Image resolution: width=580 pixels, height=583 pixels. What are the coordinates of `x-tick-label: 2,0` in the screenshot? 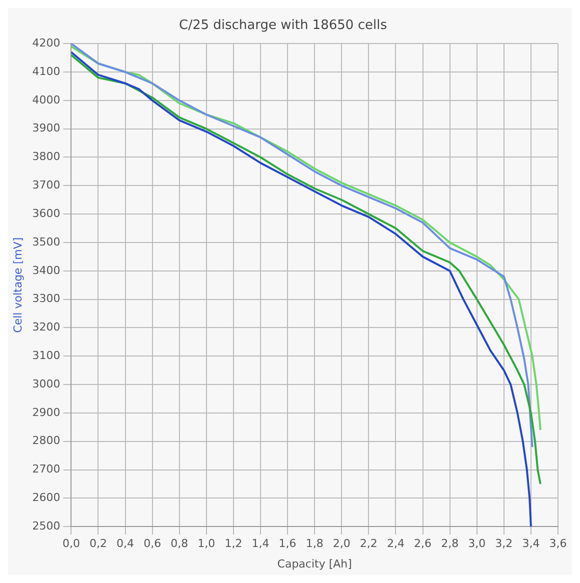 It's located at (341, 543).